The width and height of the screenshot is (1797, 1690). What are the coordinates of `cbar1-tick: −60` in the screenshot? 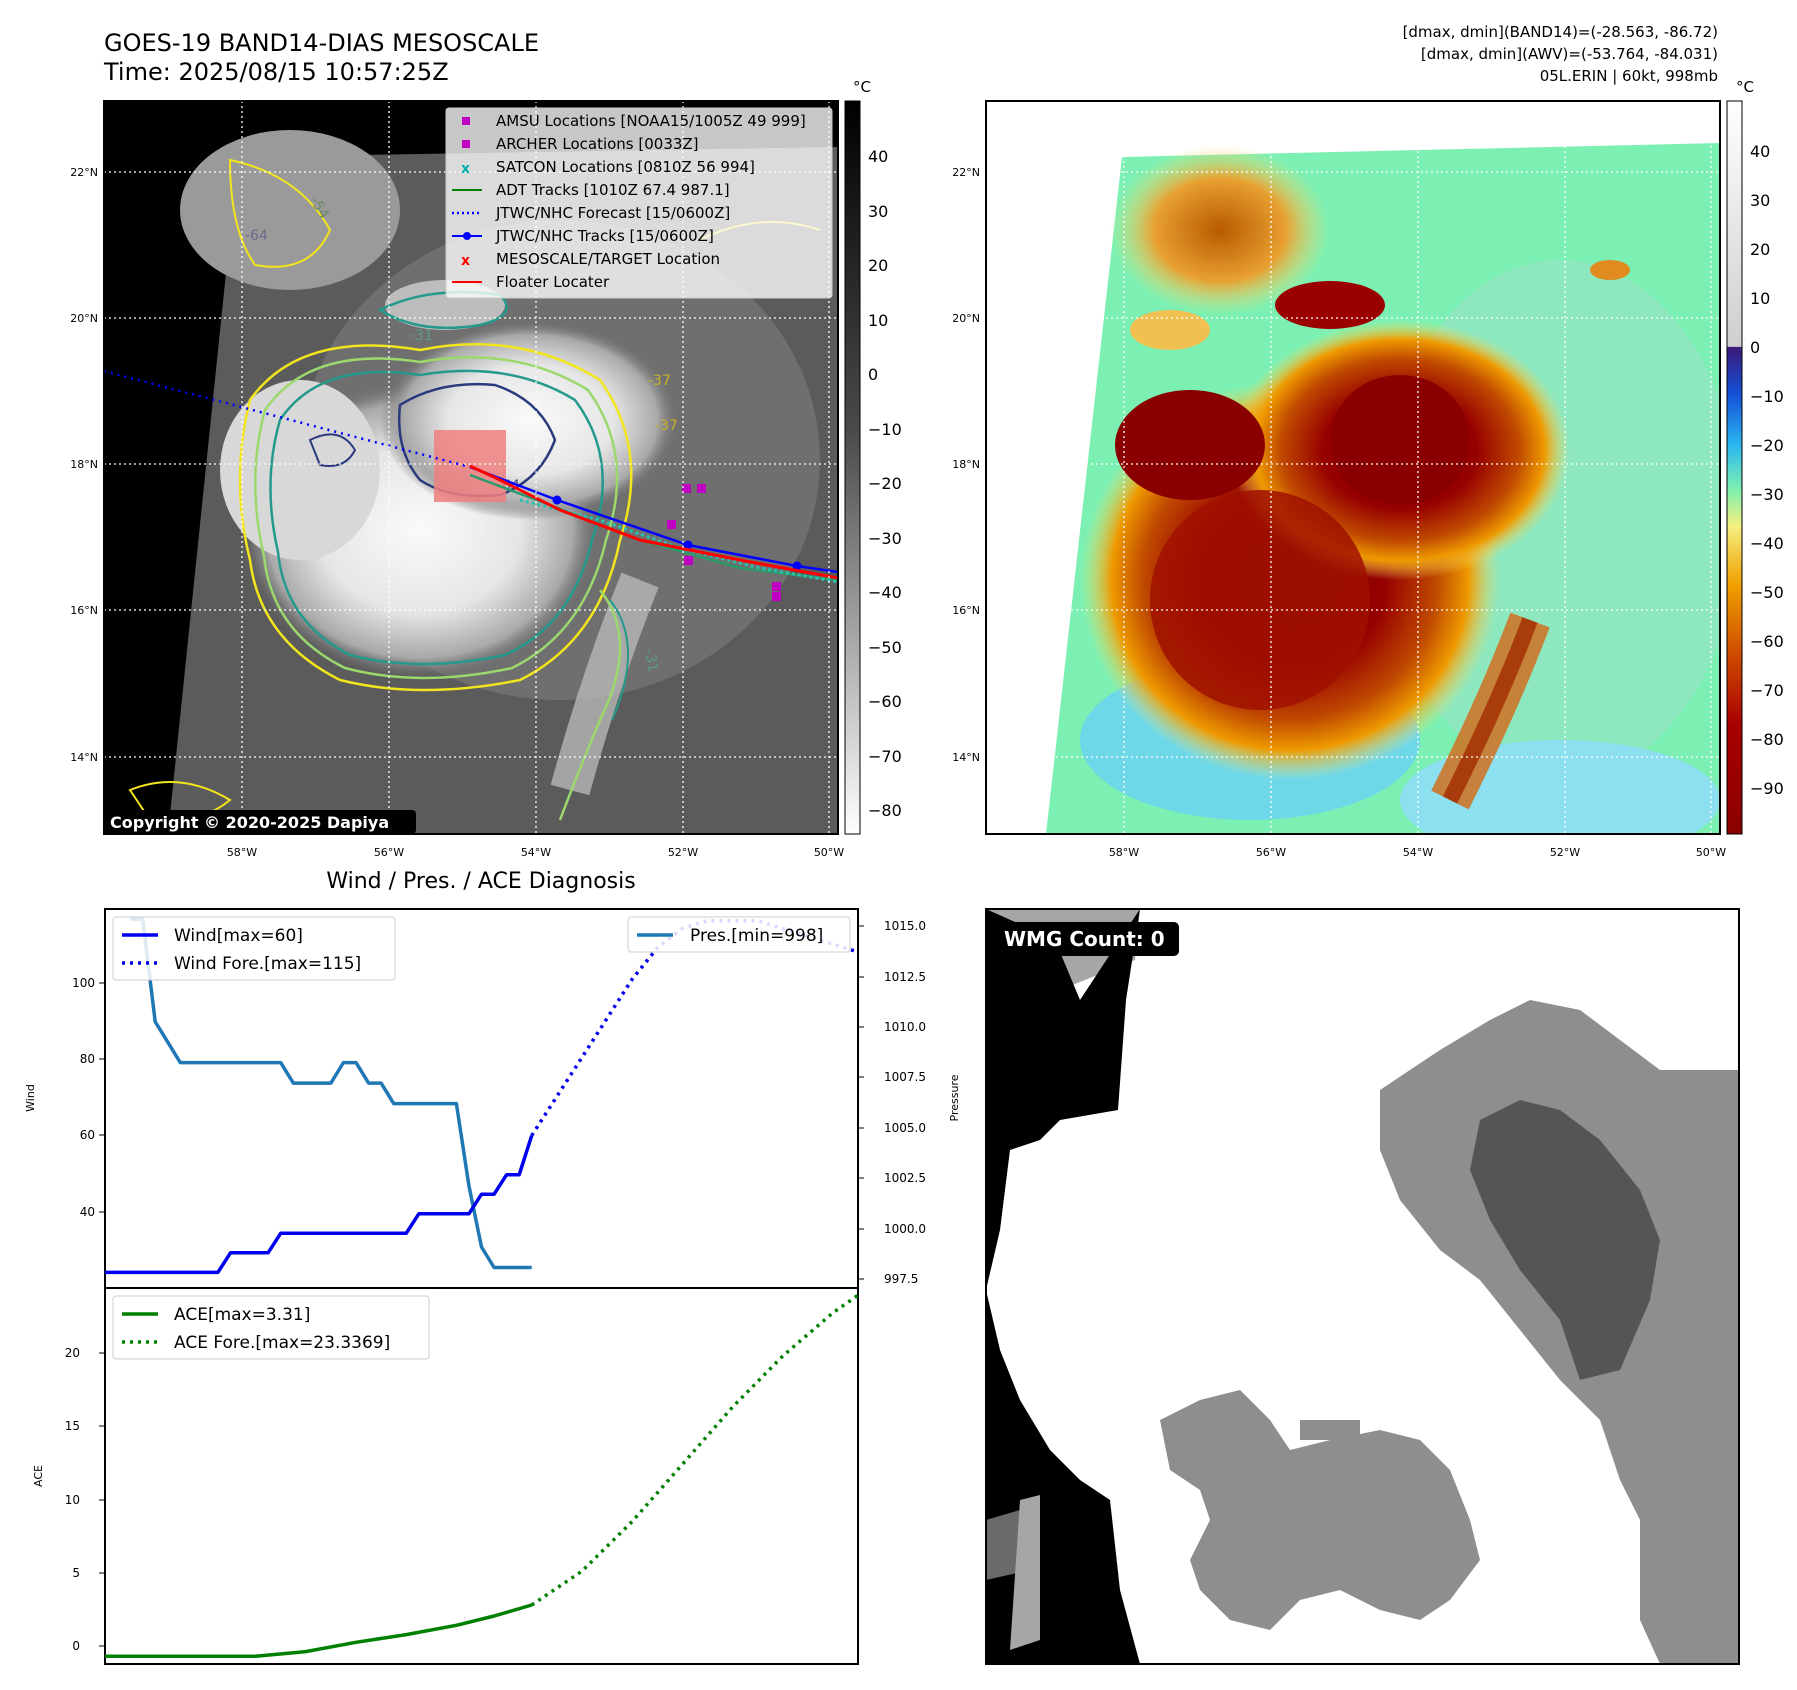 It's located at (885, 701).